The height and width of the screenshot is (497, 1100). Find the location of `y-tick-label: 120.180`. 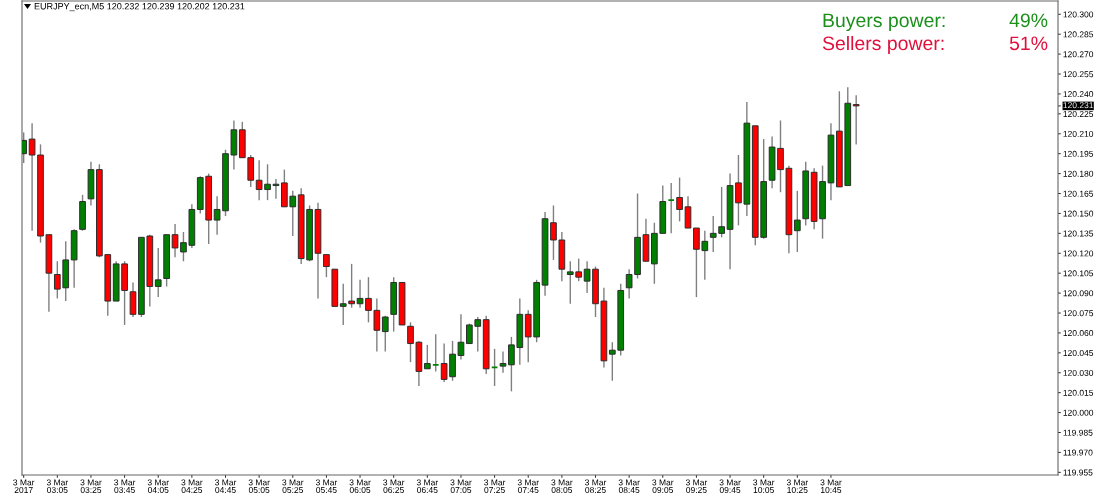

y-tick-label: 120.180 is located at coordinates (1078, 173).